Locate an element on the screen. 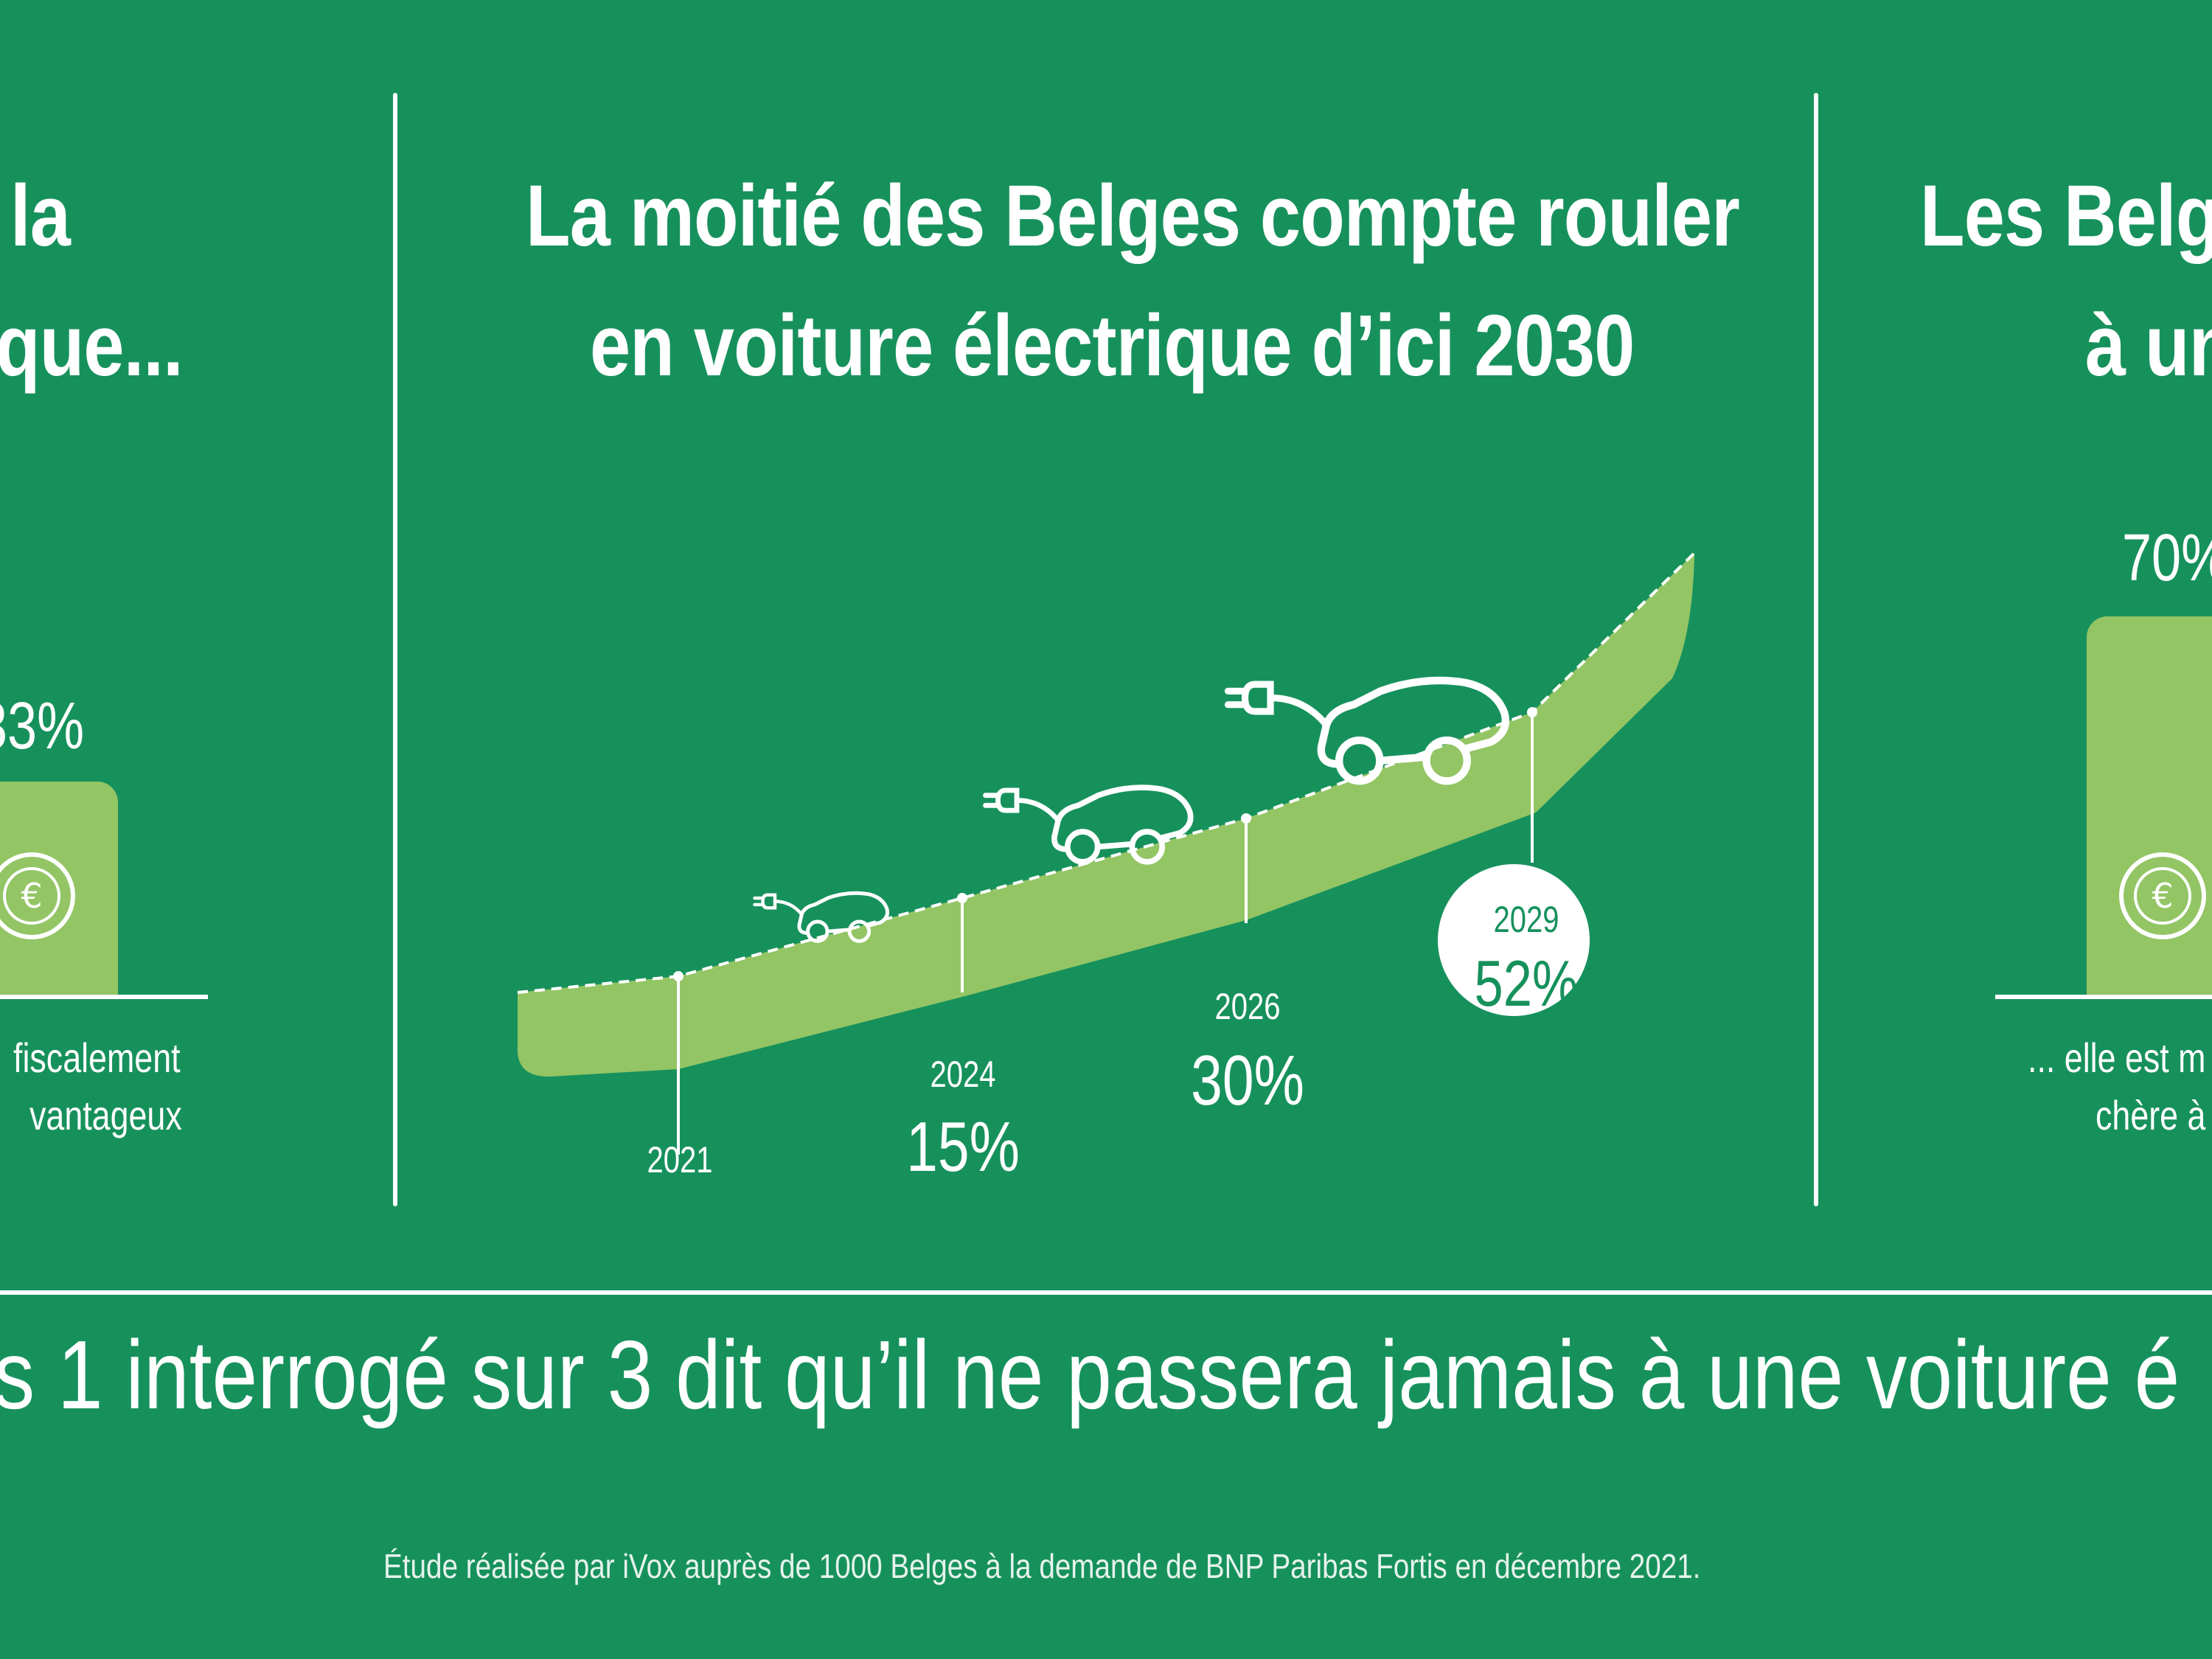 The width and height of the screenshot is (2212, 1659). data-point-2021 is located at coordinates (678, 976).